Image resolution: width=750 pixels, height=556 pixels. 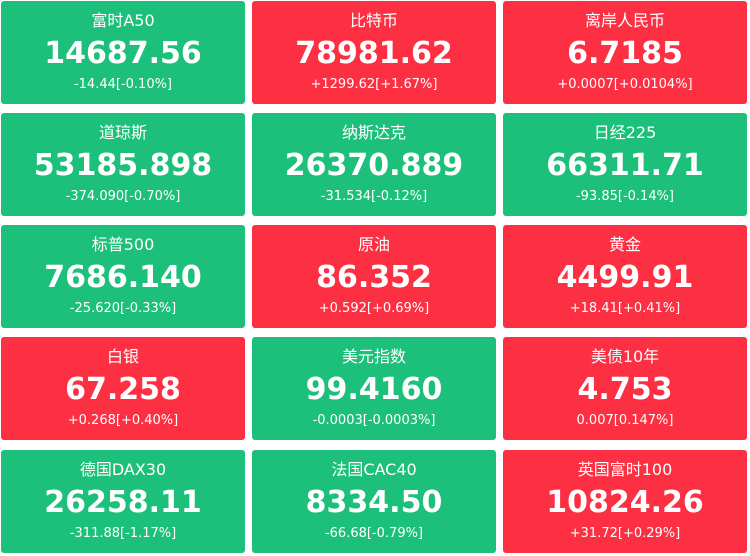 I want to click on quote-tile: 英国富时100 10824.26 +31.72[+0.29%], so click(x=625, y=501).